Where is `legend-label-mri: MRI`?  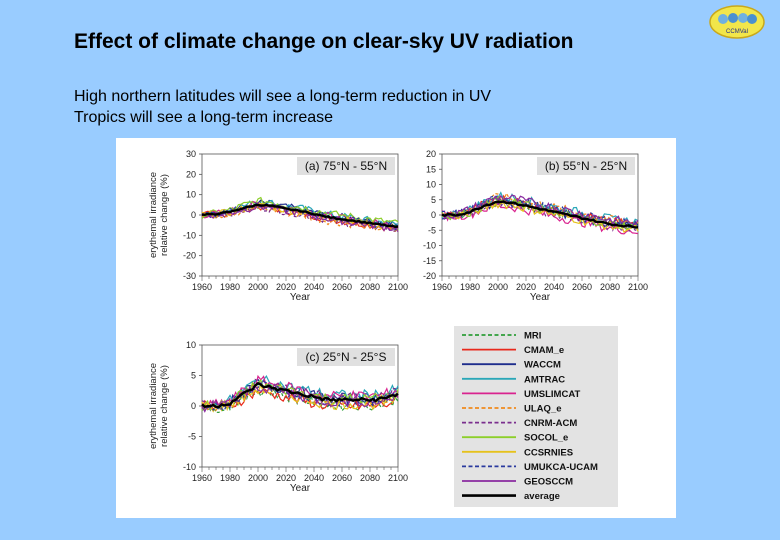
legend-label-mri: MRI is located at coordinates (532, 336).